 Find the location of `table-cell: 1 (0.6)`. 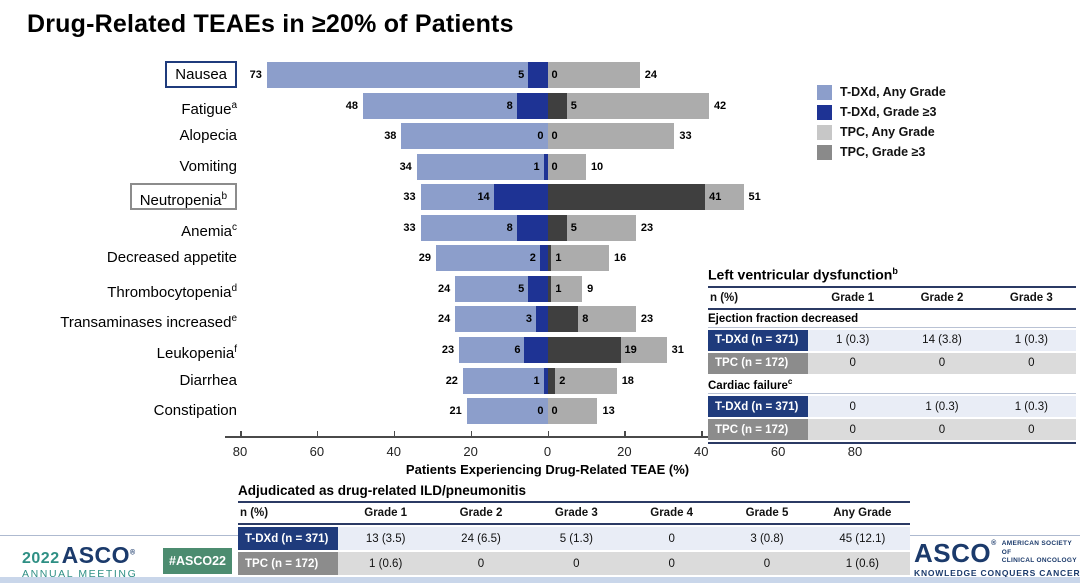

table-cell: 1 (0.6) is located at coordinates (386, 563).